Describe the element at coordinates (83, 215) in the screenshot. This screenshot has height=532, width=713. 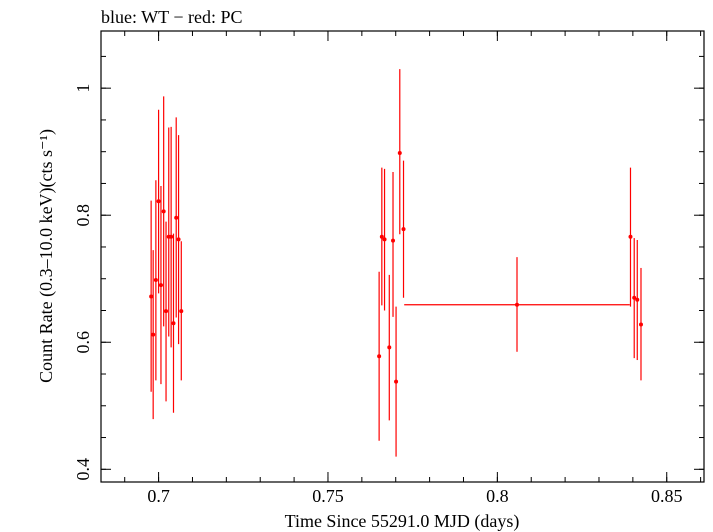
I see `y-tick-label: 0.8` at that location.